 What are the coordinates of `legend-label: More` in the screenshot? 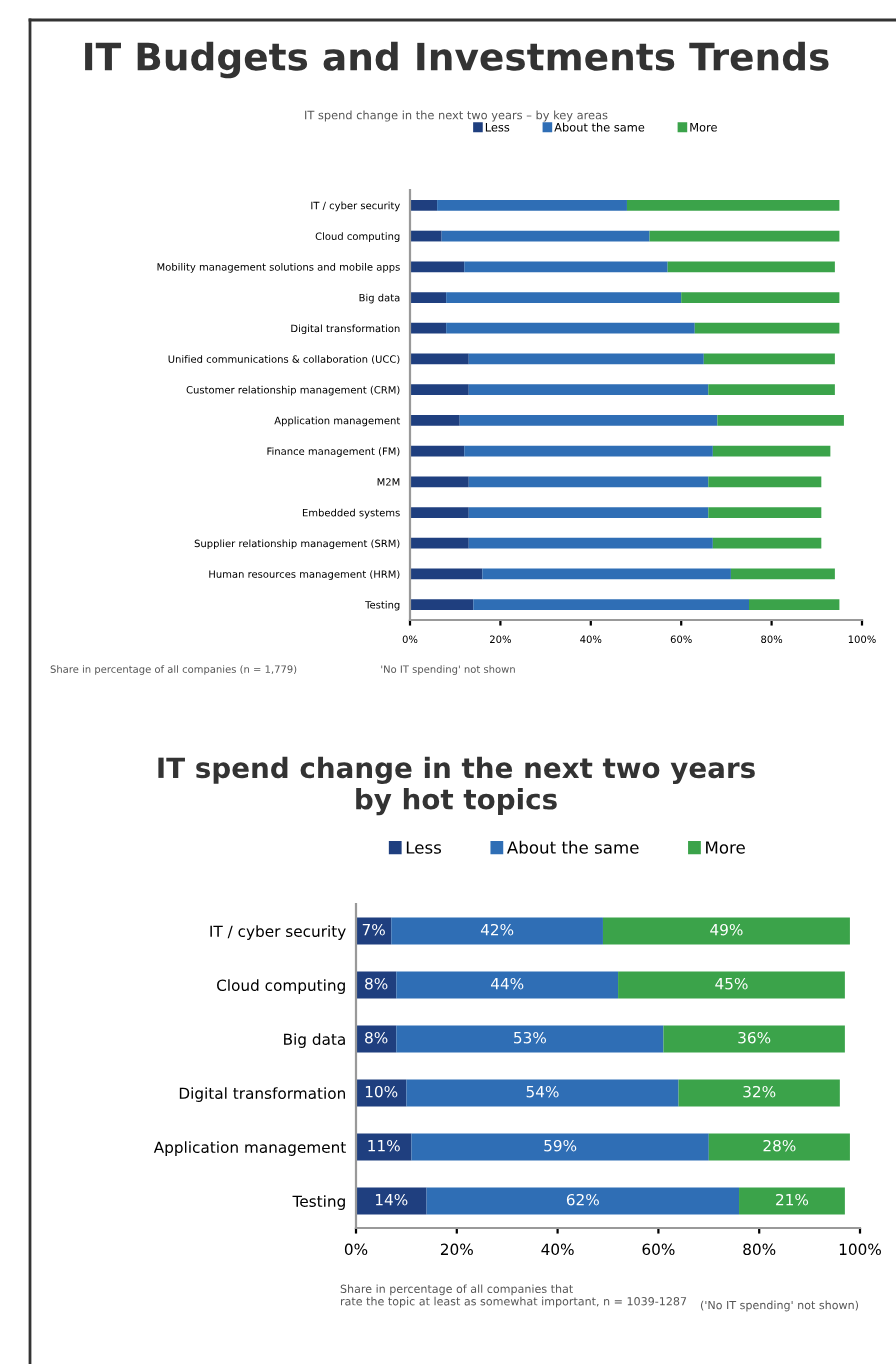 It's located at (725, 847).